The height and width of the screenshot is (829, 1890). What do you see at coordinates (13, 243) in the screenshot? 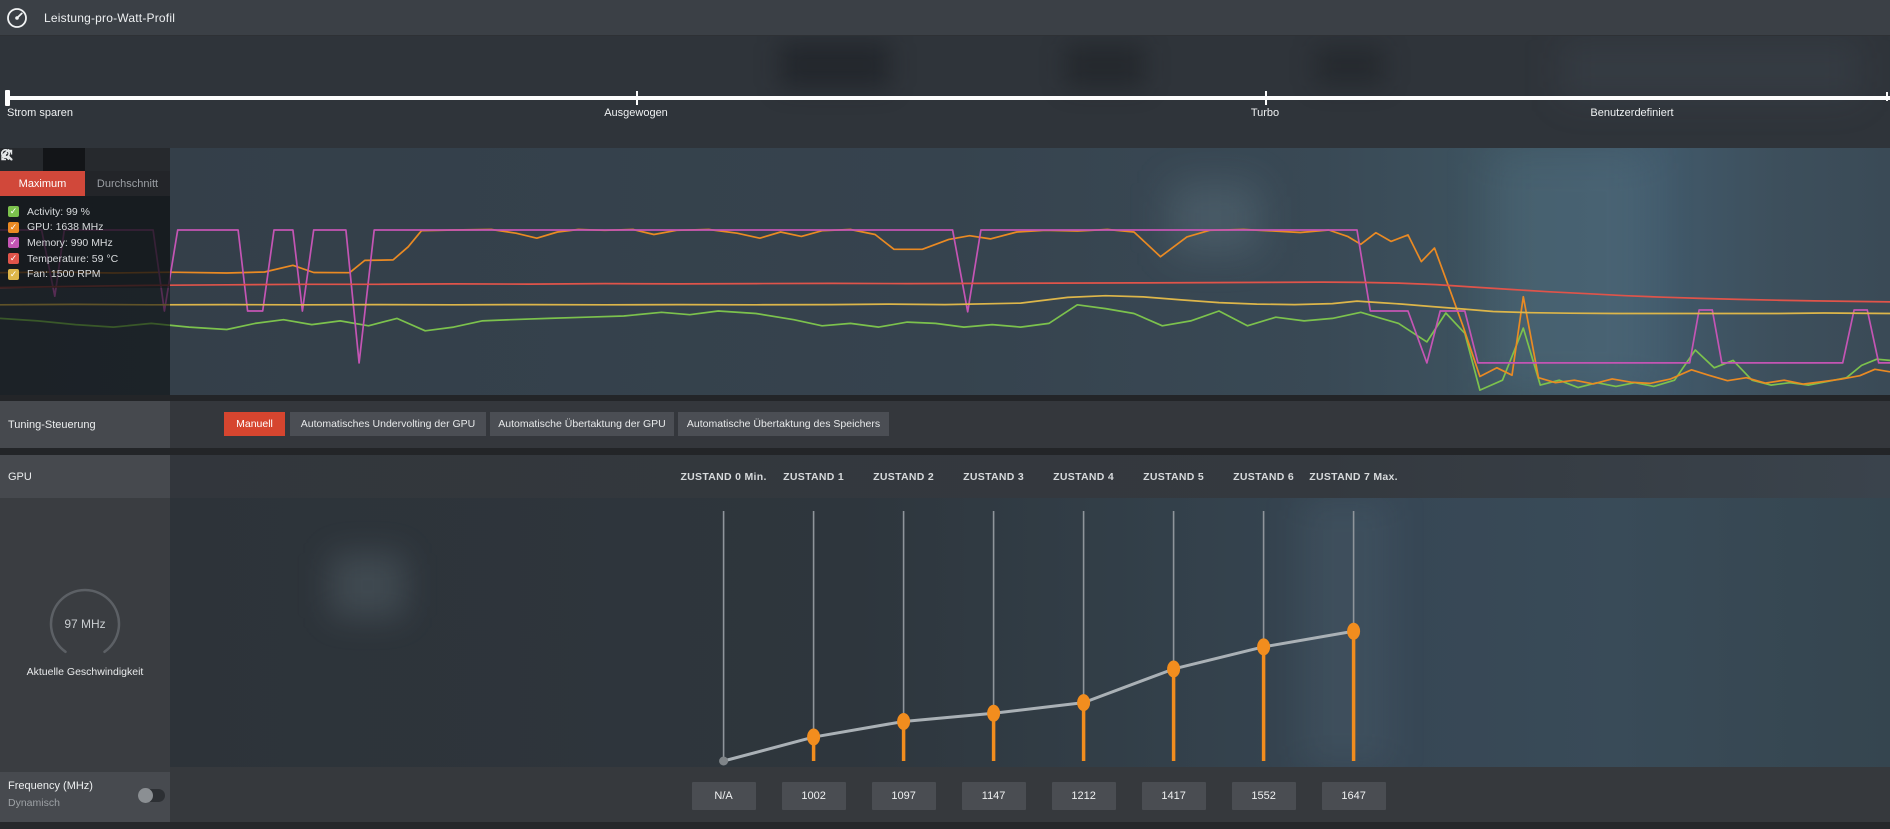
I see `legend-checkbox-memory: ✓` at bounding box center [13, 243].